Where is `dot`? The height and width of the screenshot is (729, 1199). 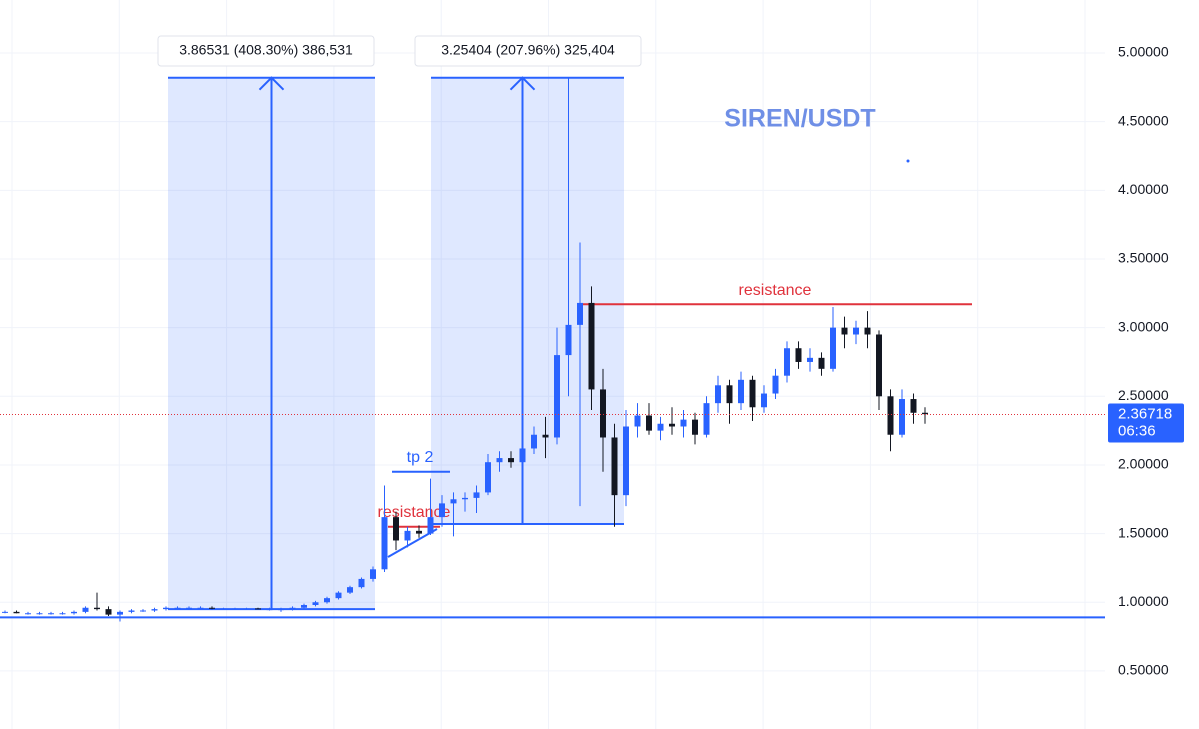
dot is located at coordinates (908, 161).